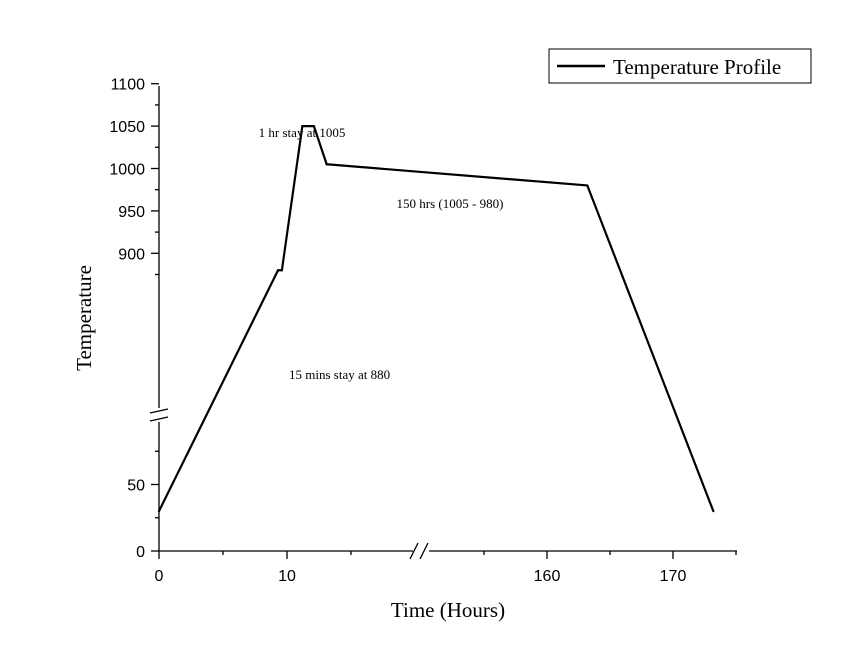 The height and width of the screenshot is (645, 841). Describe the element at coordinates (128, 85) in the screenshot. I see `y-tick-label: 1100` at that location.